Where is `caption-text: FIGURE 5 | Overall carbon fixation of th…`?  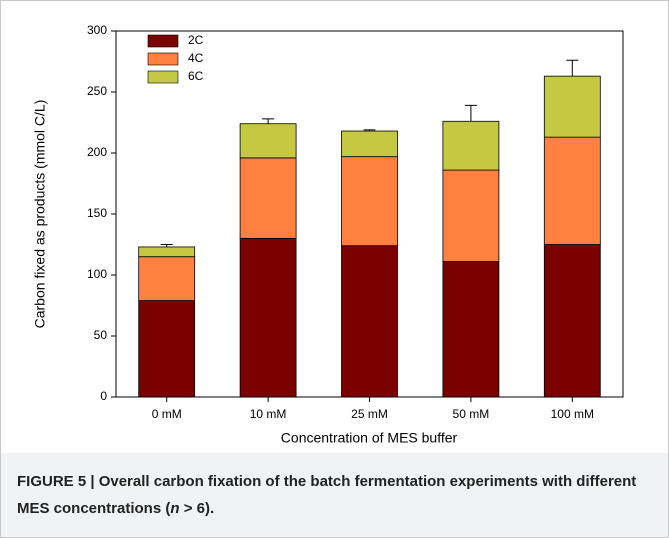
caption-text: FIGURE 5 | Overall carbon fixation of th… is located at coordinates (327, 495).